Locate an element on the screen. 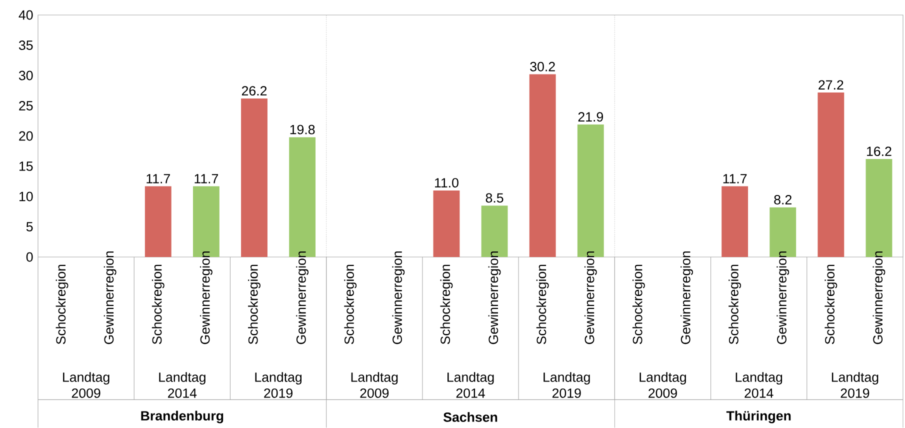 The height and width of the screenshot is (428, 905). y-tick-label: 10 is located at coordinates (26, 197).